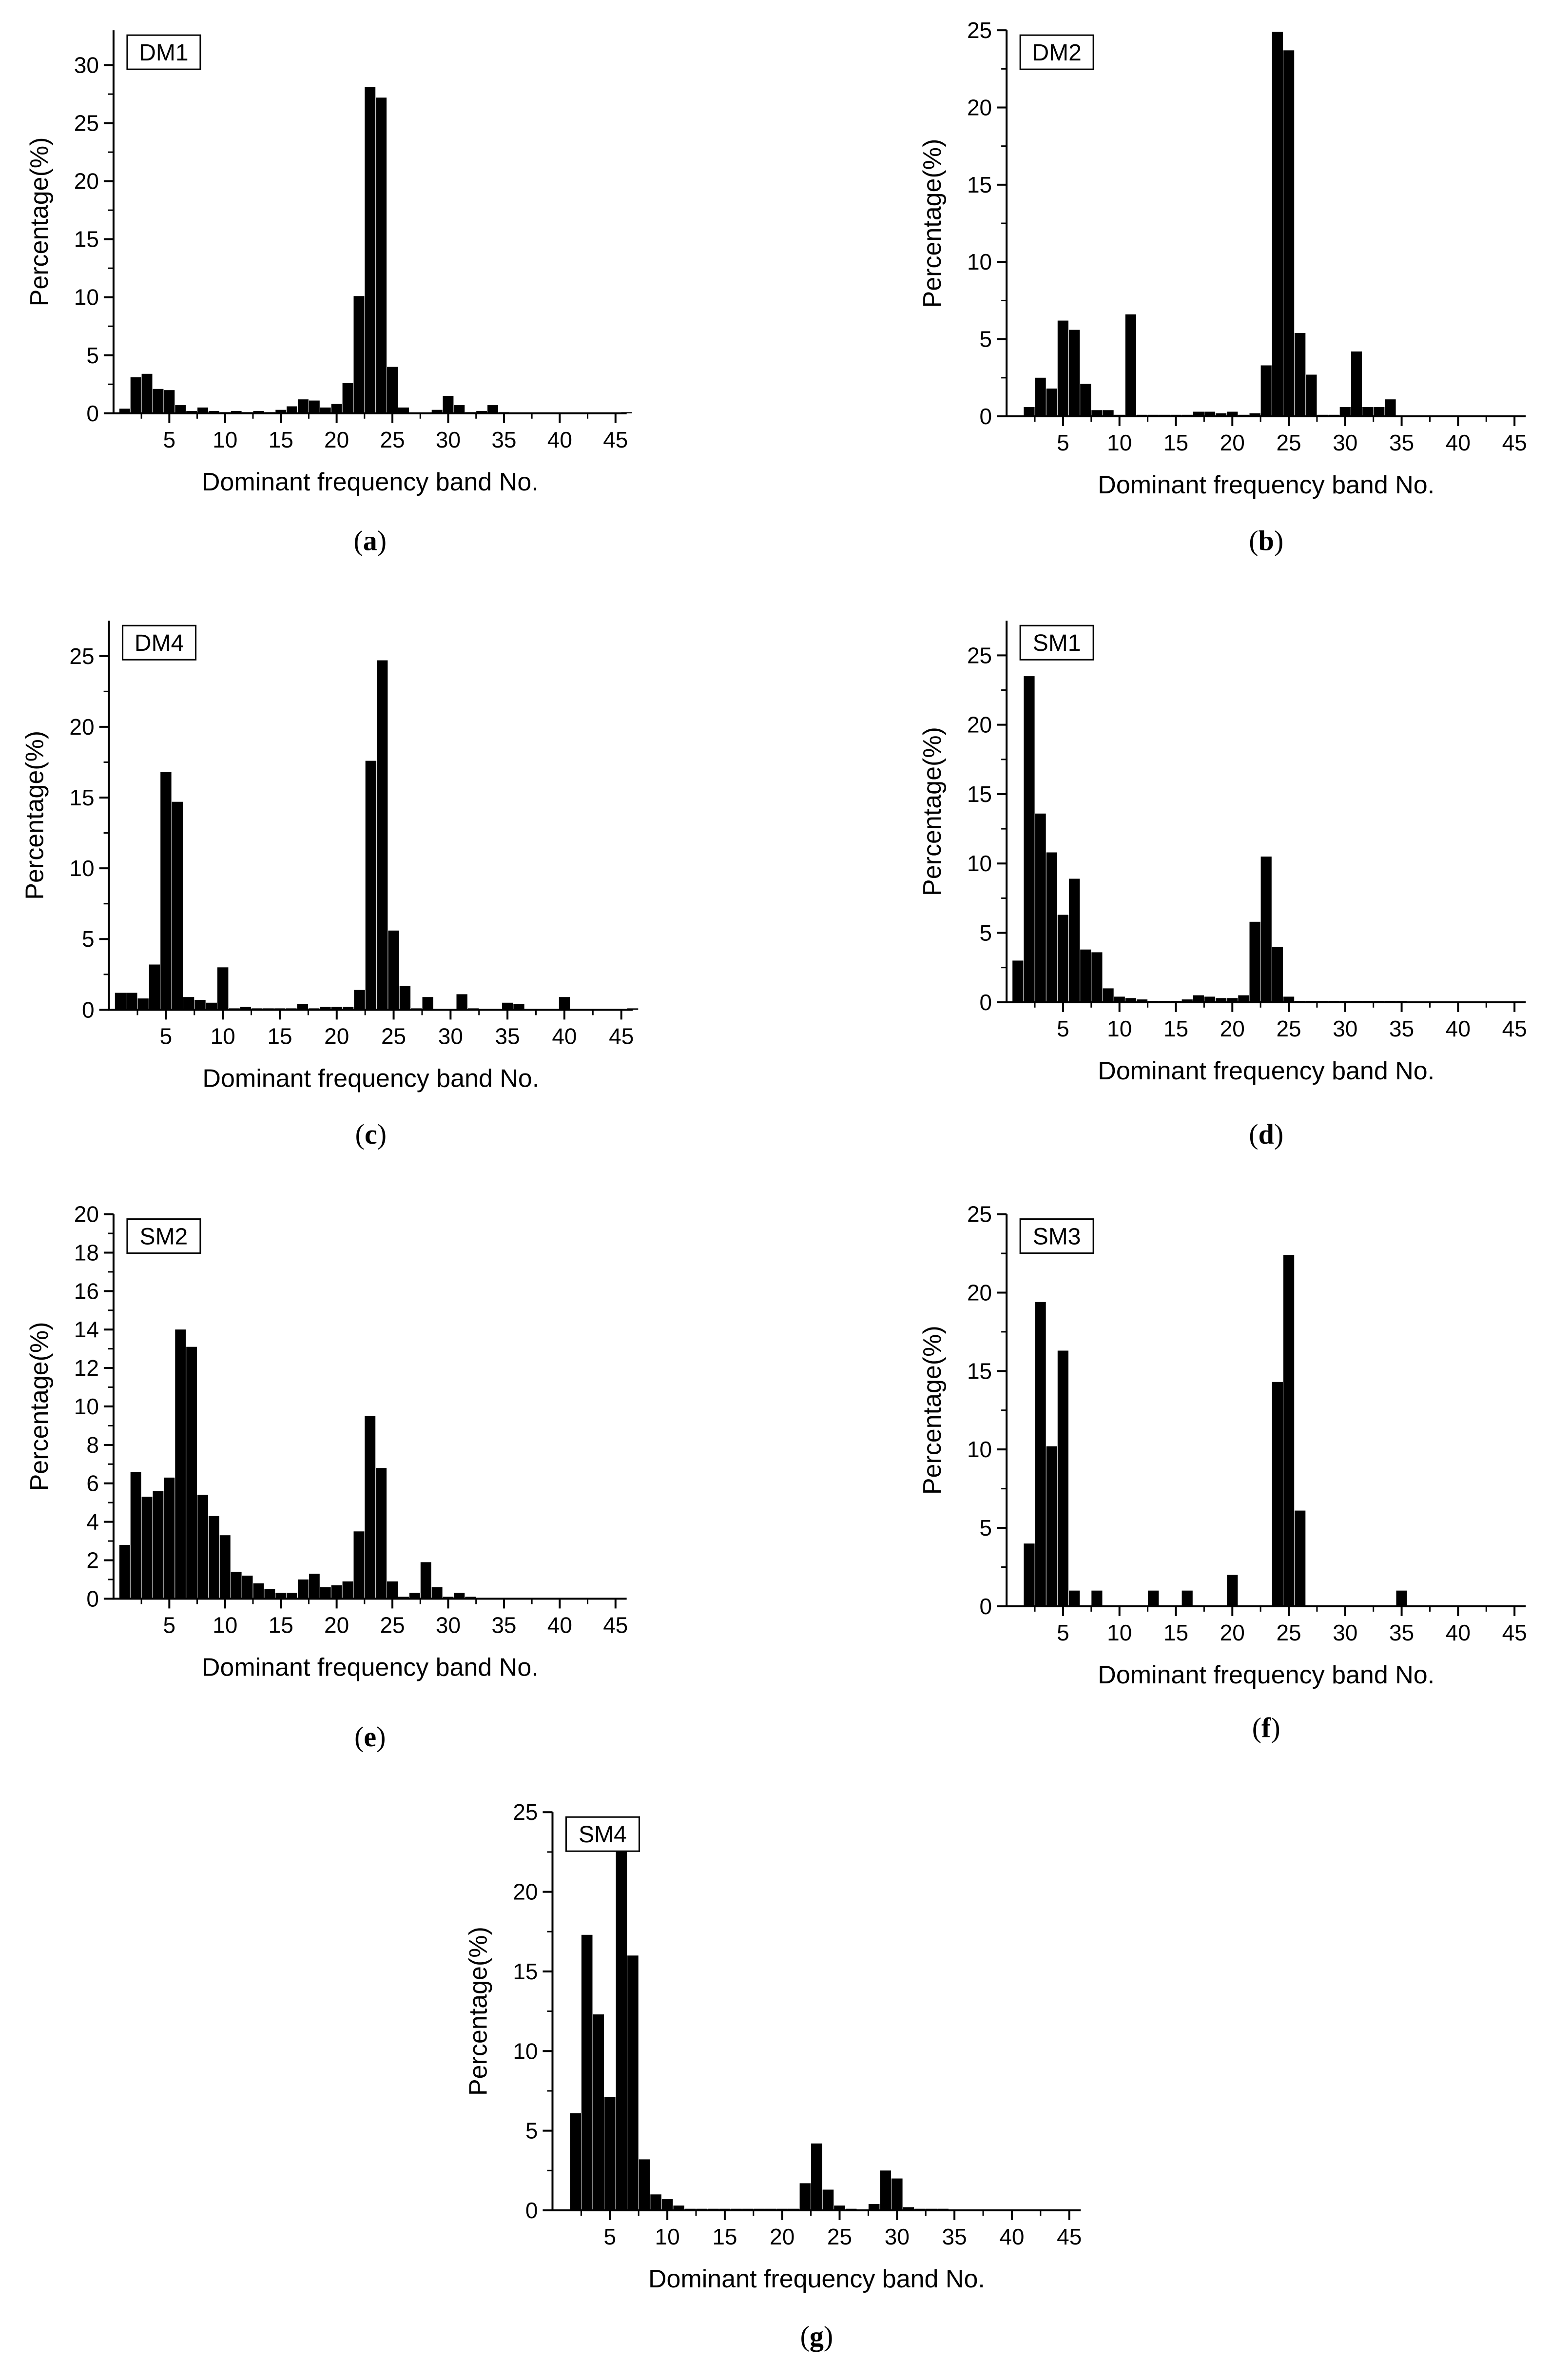 The width and height of the screenshot is (1550, 2380). I want to click on y-tick-label: 0, so click(986, 416).